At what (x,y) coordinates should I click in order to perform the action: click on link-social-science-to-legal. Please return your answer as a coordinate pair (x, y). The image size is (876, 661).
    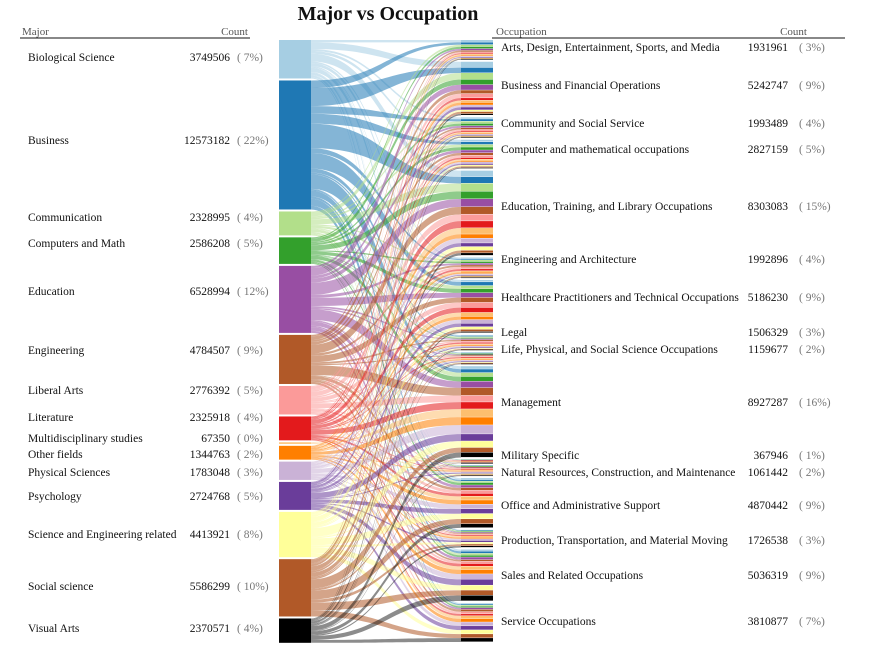
    Looking at the image, I should click on (386, 463).